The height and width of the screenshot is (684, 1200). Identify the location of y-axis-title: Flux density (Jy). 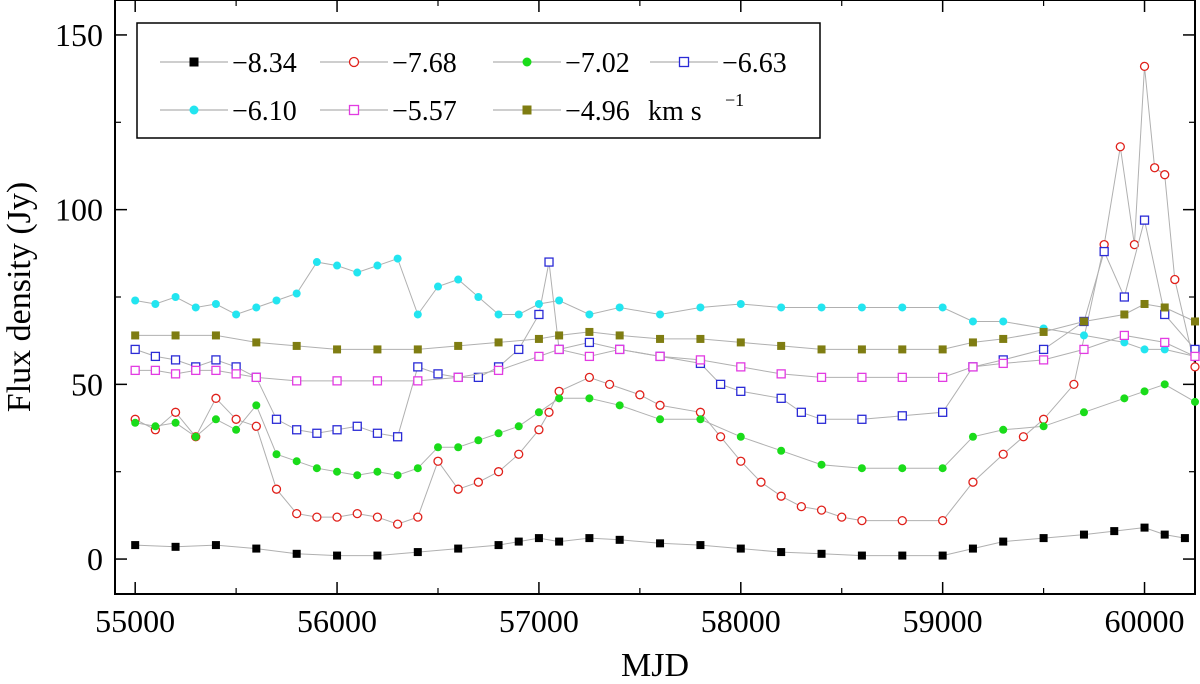
(19, 297).